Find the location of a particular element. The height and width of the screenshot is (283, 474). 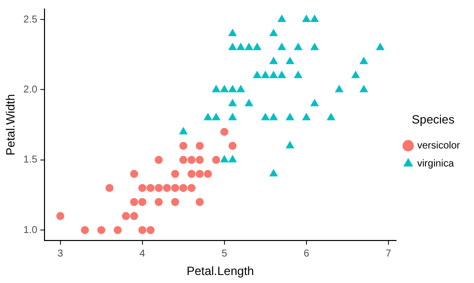

x-tick-label: 4 is located at coordinates (143, 254).